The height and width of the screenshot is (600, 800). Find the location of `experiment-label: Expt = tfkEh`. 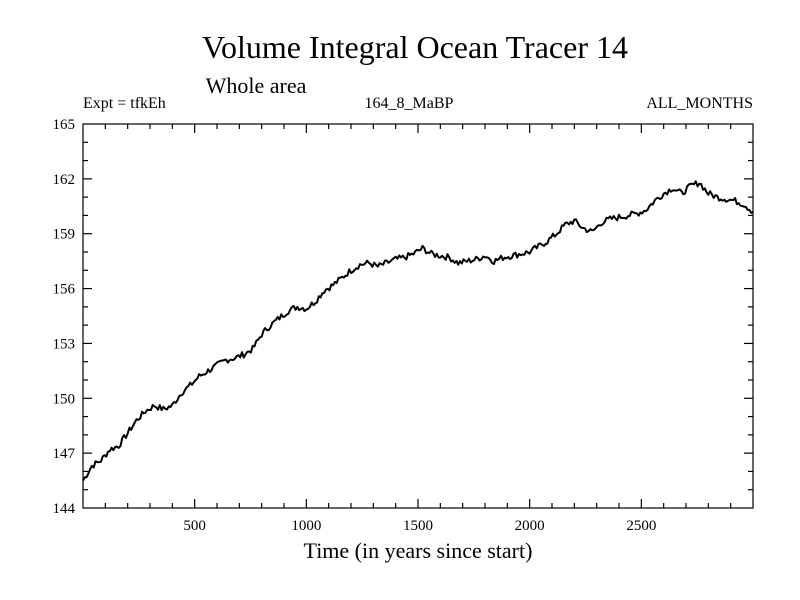

experiment-label: Expt = tfkEh is located at coordinates (124, 103).